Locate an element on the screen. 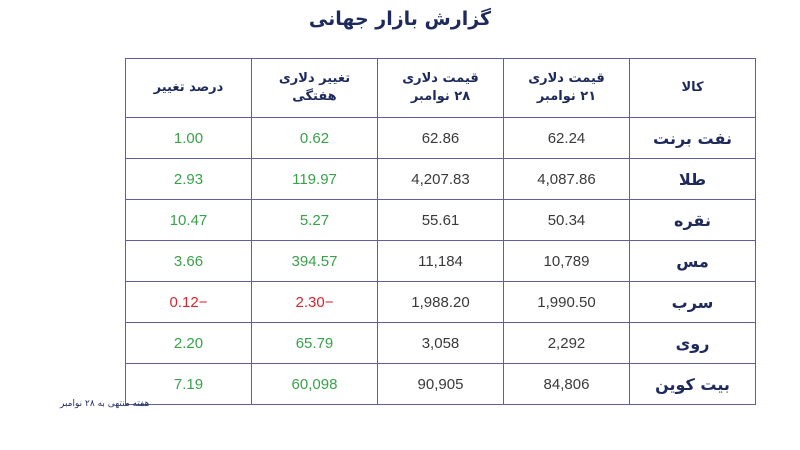 This screenshot has height=450, width=800. table-row: طلا 4,087.86 4,207.83 119.97 2.93 is located at coordinates (440, 179).